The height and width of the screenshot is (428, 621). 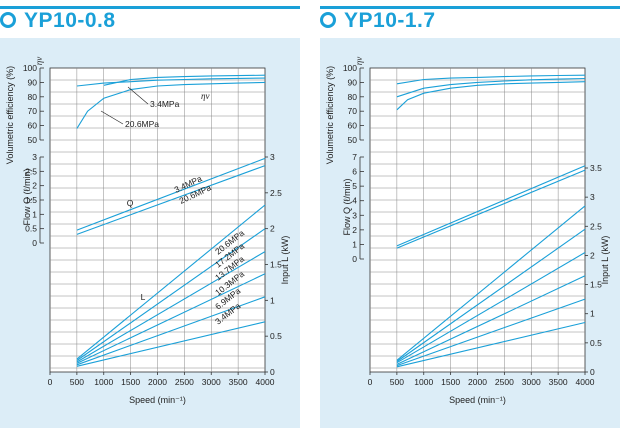 I want to click on efficiency-series-label: 3.4MPa, so click(x=165, y=104).